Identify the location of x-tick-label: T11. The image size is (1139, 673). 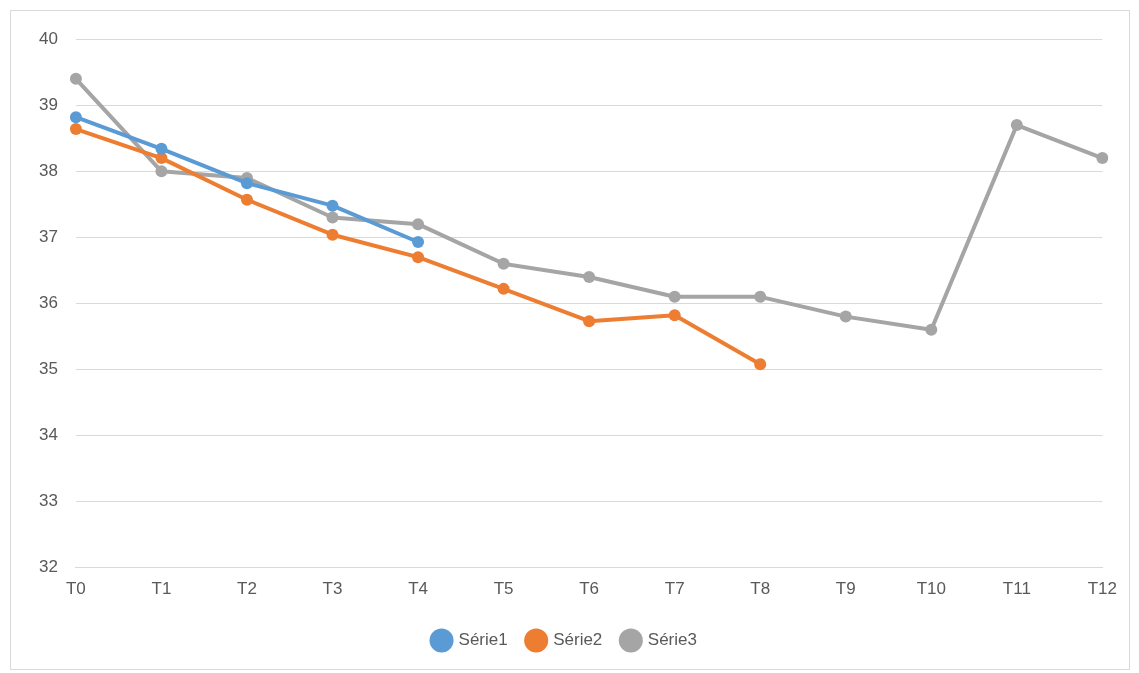
(1016, 589).